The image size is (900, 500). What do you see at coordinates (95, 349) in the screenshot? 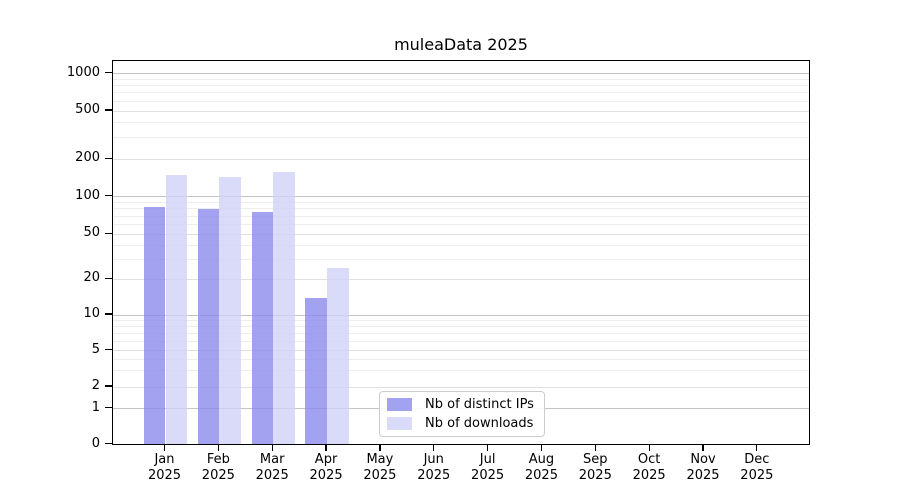
I see `y-tick-label: 5` at bounding box center [95, 349].